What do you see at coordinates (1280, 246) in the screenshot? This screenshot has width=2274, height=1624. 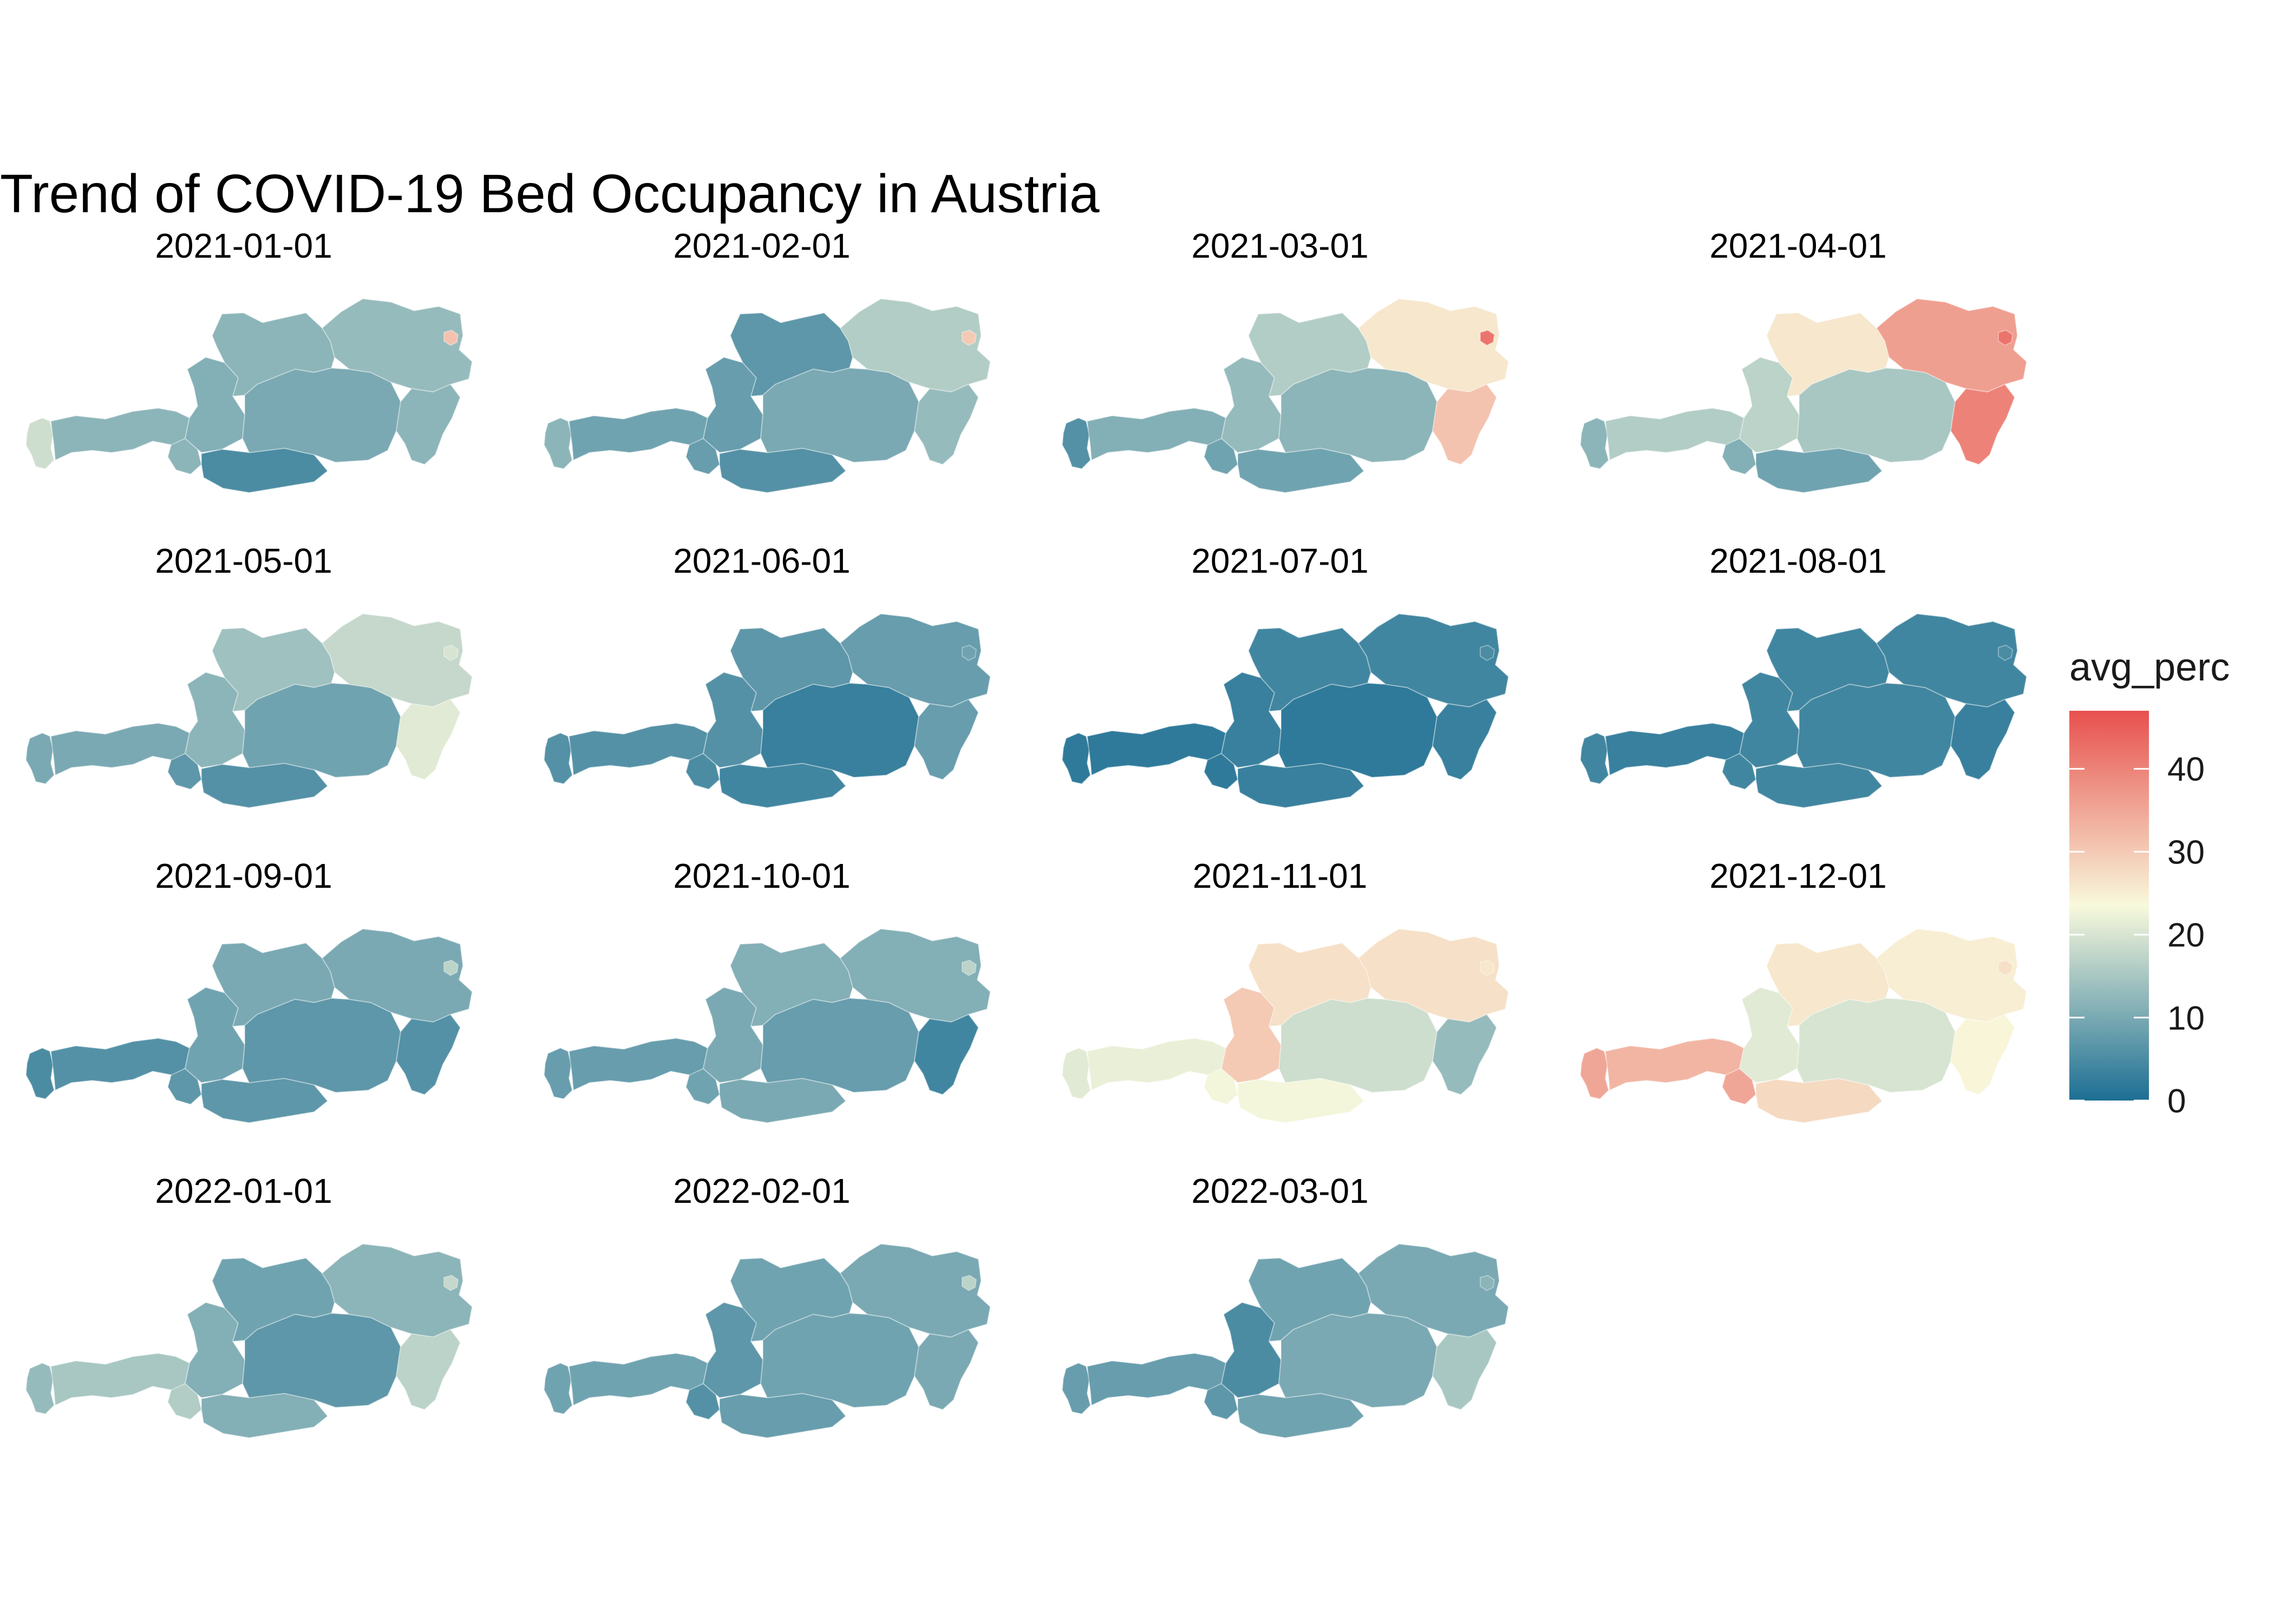 I see `panel-date-label: 2021-03-01` at bounding box center [1280, 246].